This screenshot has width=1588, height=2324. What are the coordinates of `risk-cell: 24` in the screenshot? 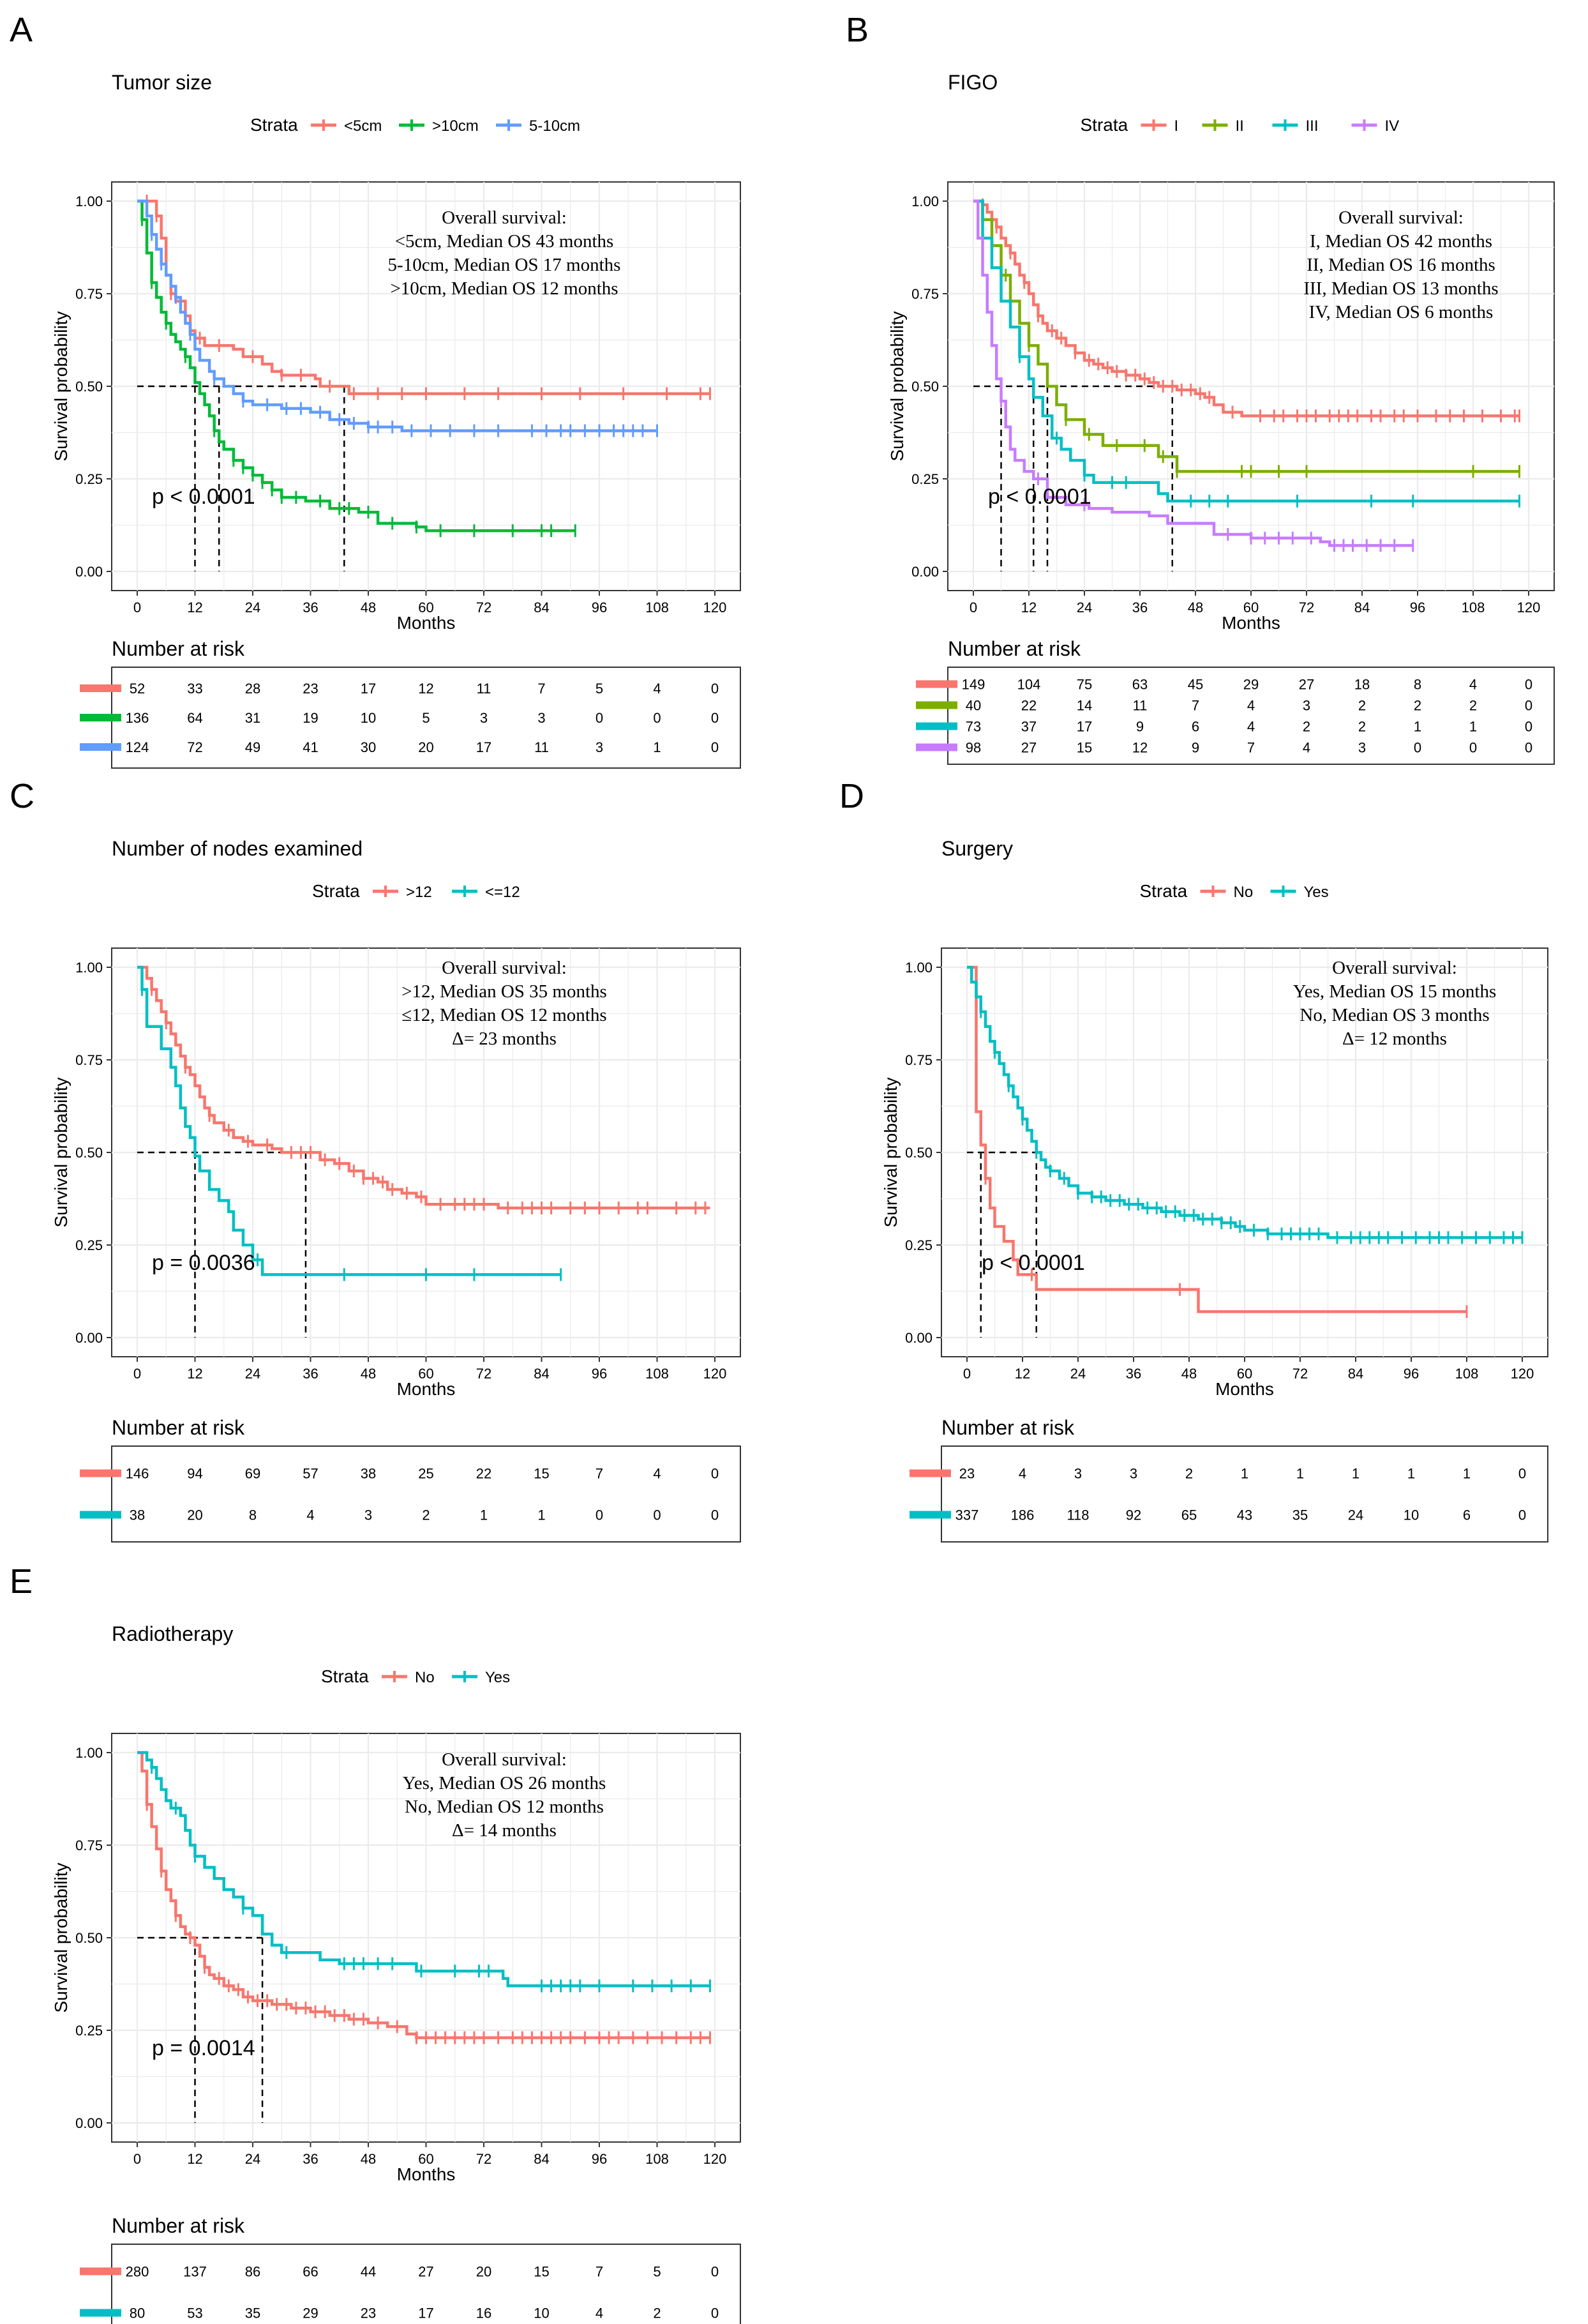 It's located at (1355, 1515).